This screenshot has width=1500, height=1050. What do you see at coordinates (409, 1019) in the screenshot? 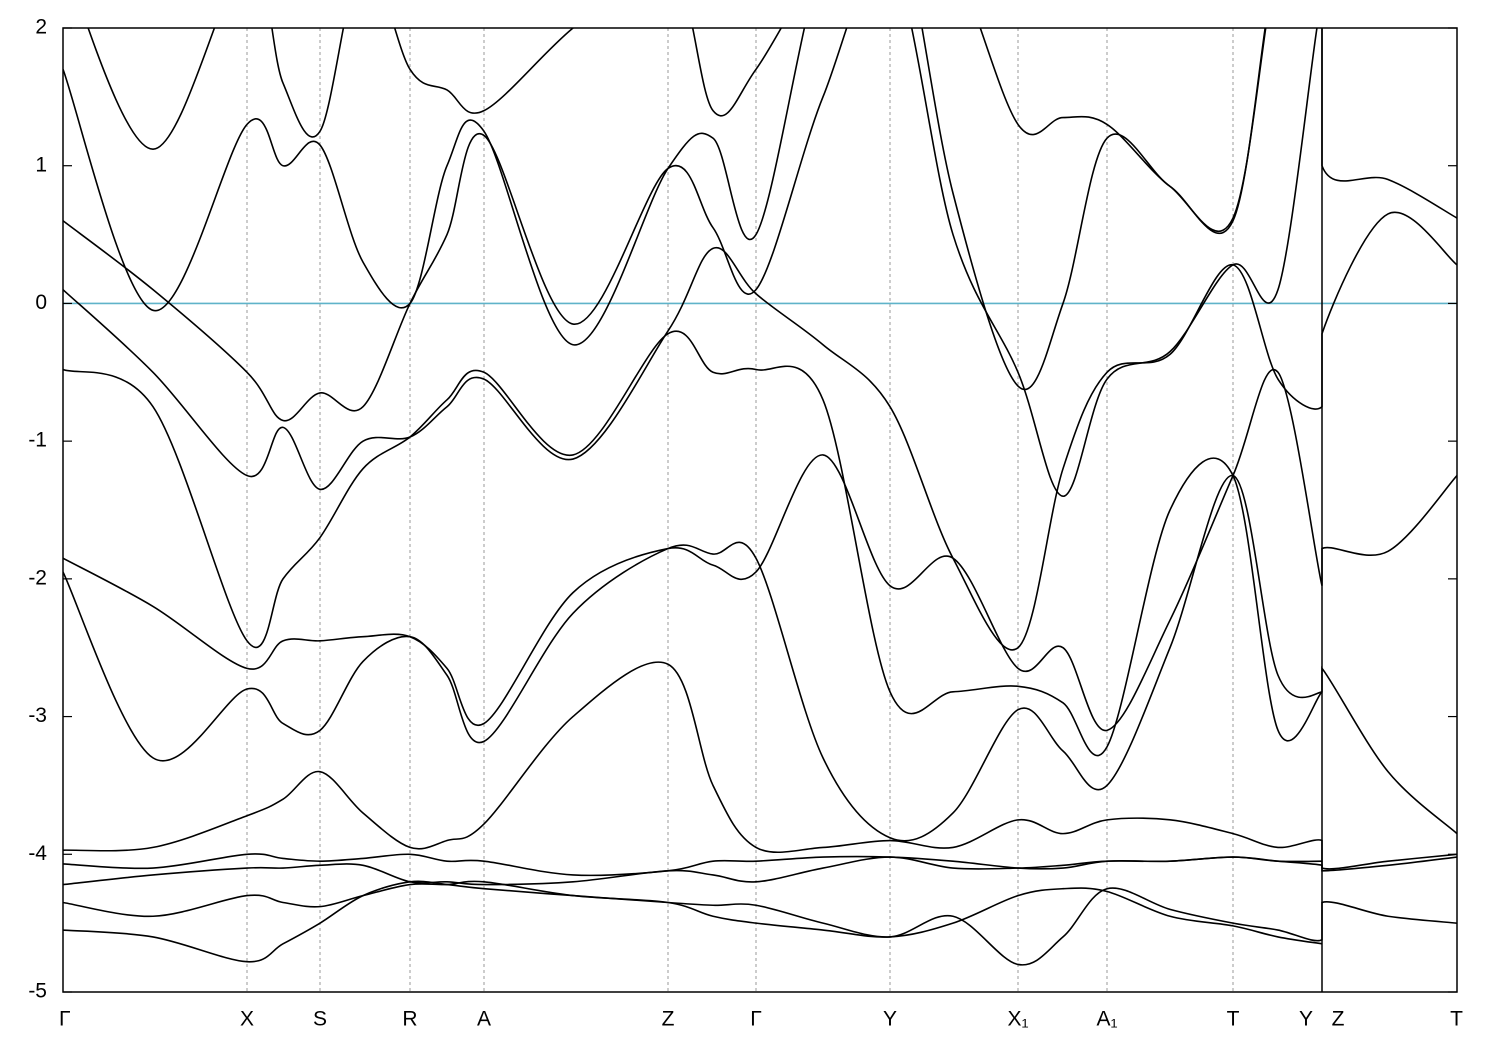
I see `x-tick-label: R` at bounding box center [409, 1019].